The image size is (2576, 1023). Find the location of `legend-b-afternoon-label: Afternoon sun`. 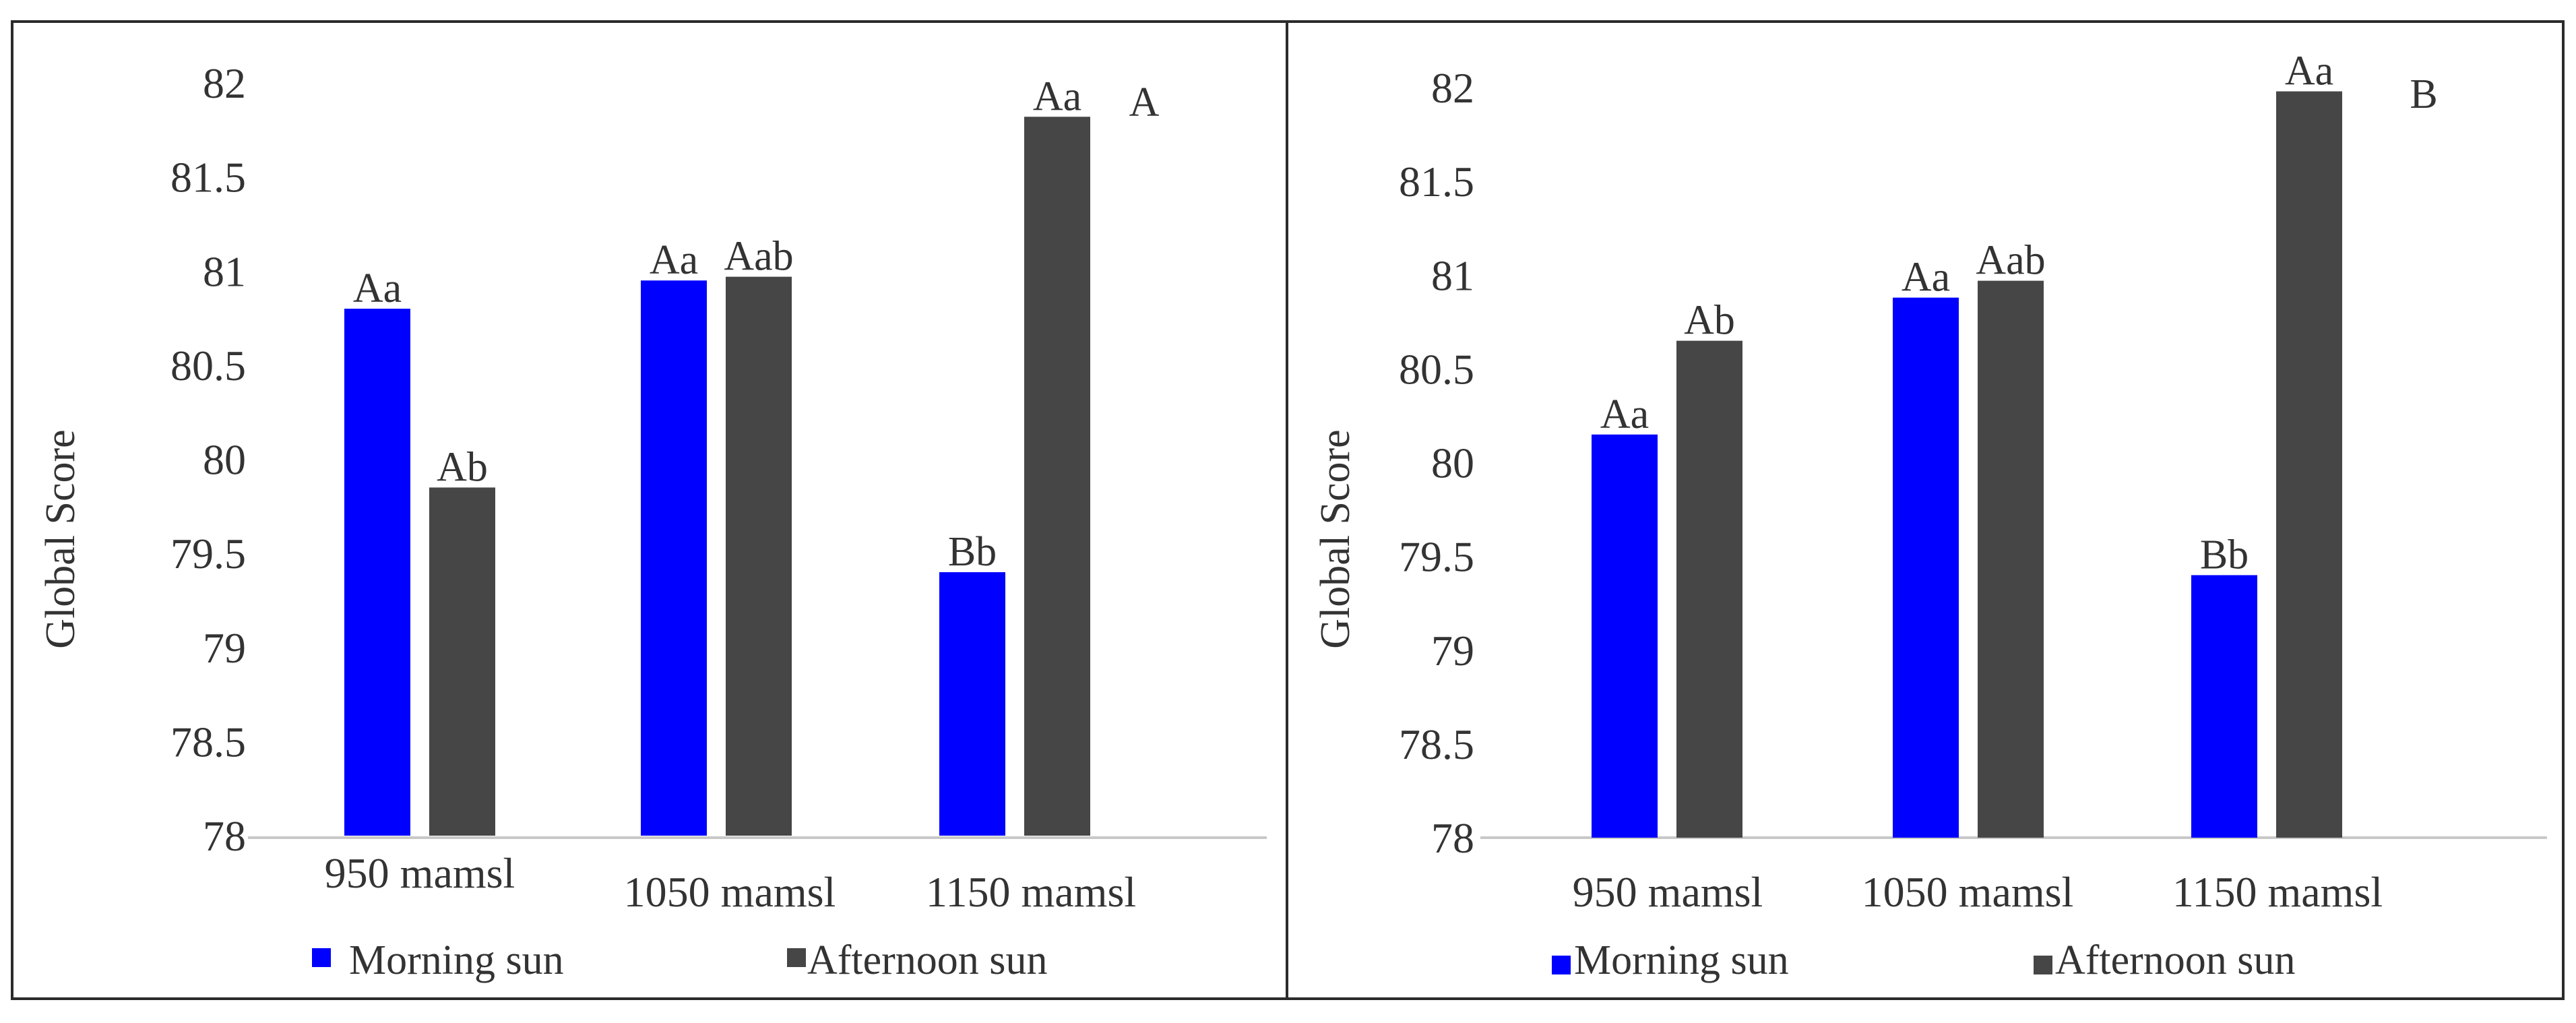

legend-b-afternoon-label: Afternoon sun is located at coordinates (2175, 960).